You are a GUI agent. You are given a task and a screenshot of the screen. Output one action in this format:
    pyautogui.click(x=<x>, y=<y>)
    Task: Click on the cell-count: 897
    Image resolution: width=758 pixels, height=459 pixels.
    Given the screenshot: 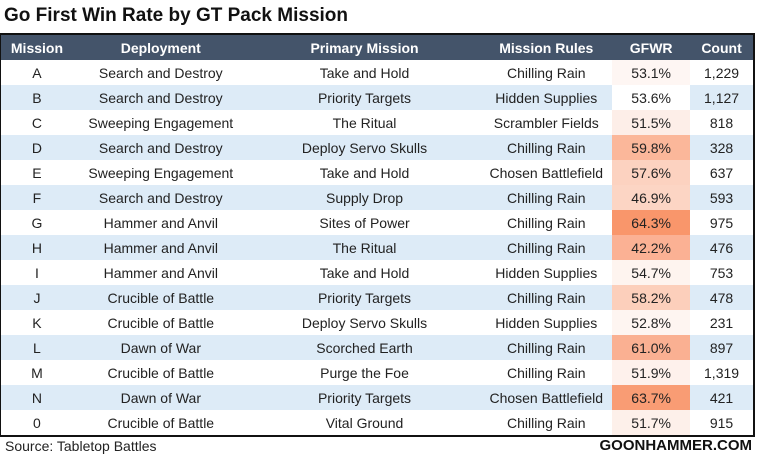 What is the action you would take?
    pyautogui.click(x=721, y=347)
    